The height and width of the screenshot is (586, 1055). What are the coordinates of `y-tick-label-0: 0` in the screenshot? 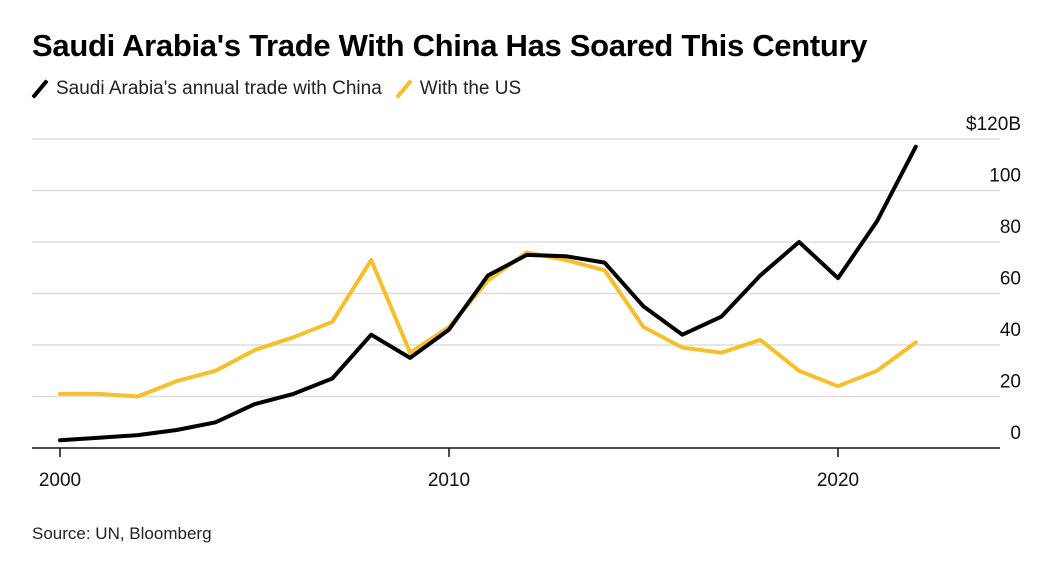 It's located at (1015, 433).